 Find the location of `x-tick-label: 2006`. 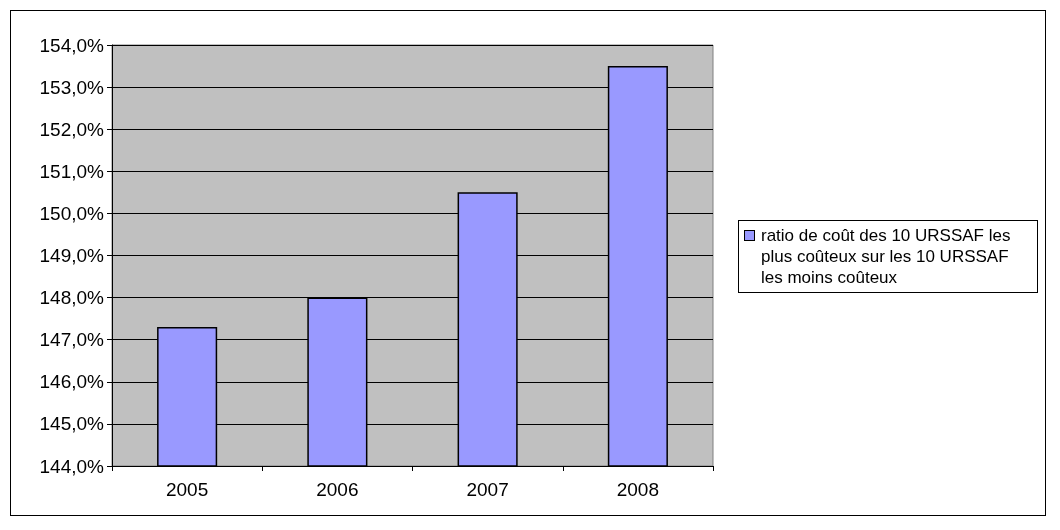

x-tick-label: 2006 is located at coordinates (337, 489).